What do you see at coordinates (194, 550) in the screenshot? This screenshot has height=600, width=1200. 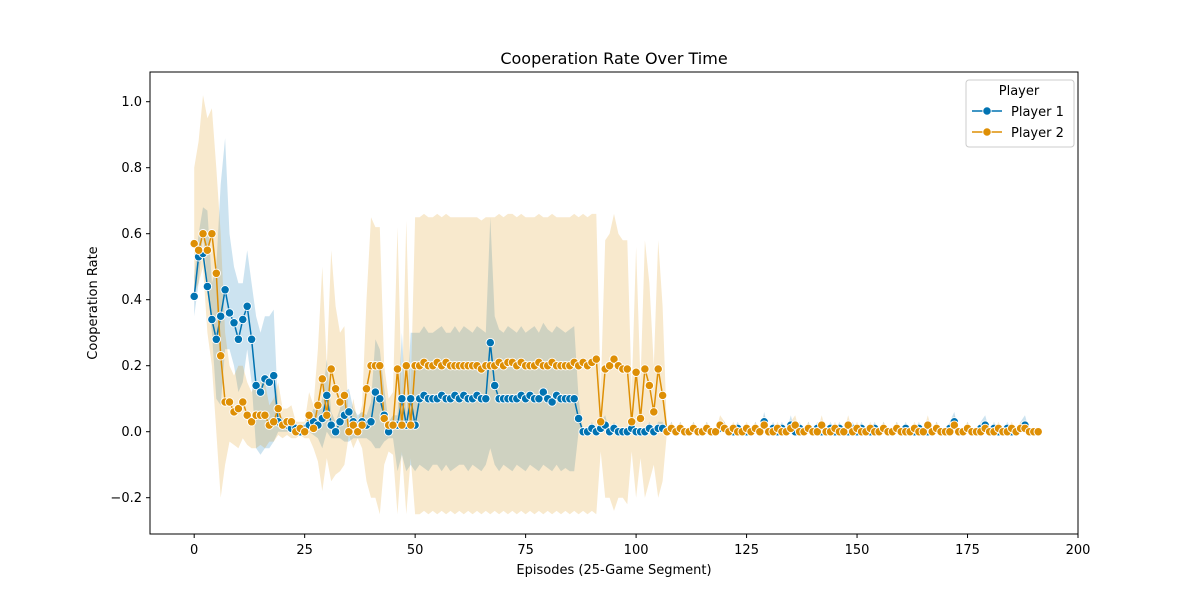 I see `x-tick-label: 0` at bounding box center [194, 550].